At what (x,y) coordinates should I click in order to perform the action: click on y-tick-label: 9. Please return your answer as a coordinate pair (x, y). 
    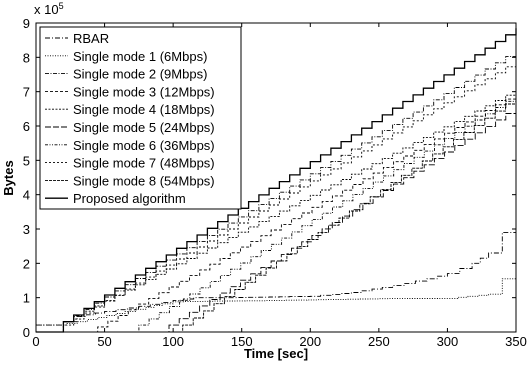
    Looking at the image, I should click on (26, 23).